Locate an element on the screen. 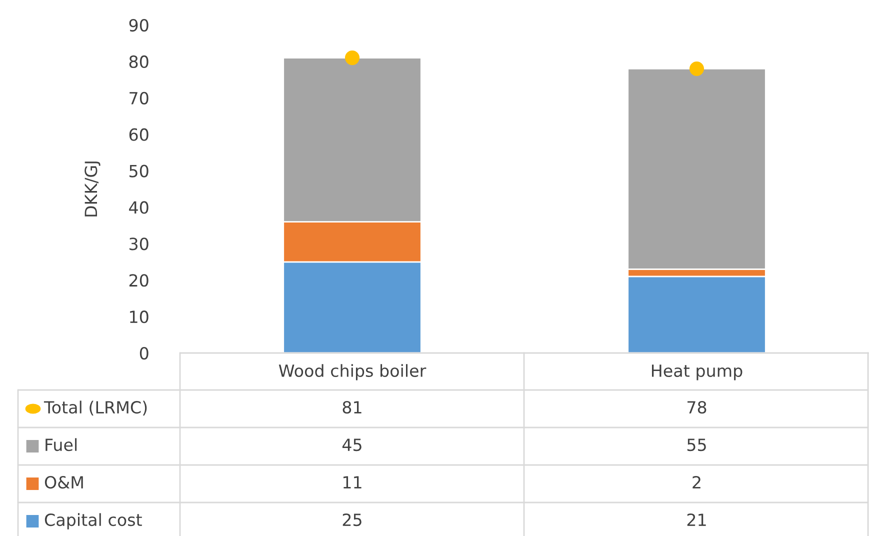 The height and width of the screenshot is (536, 869). data-label: 55 is located at coordinates (696, 445).